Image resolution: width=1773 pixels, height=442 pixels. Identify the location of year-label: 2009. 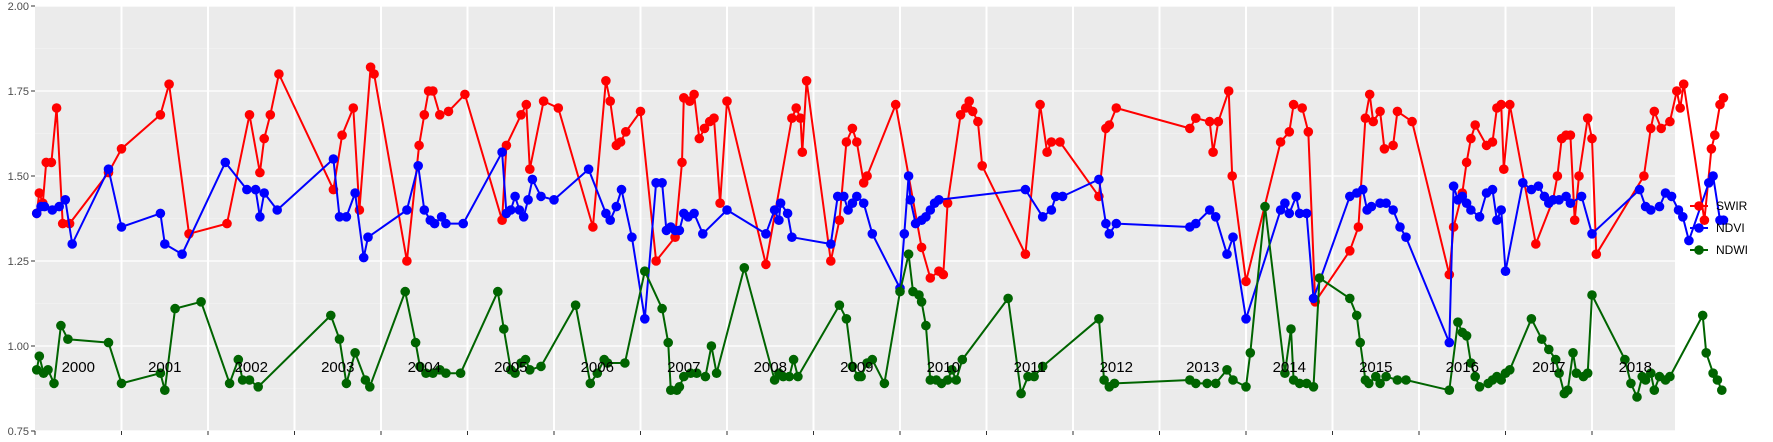
(856, 367).